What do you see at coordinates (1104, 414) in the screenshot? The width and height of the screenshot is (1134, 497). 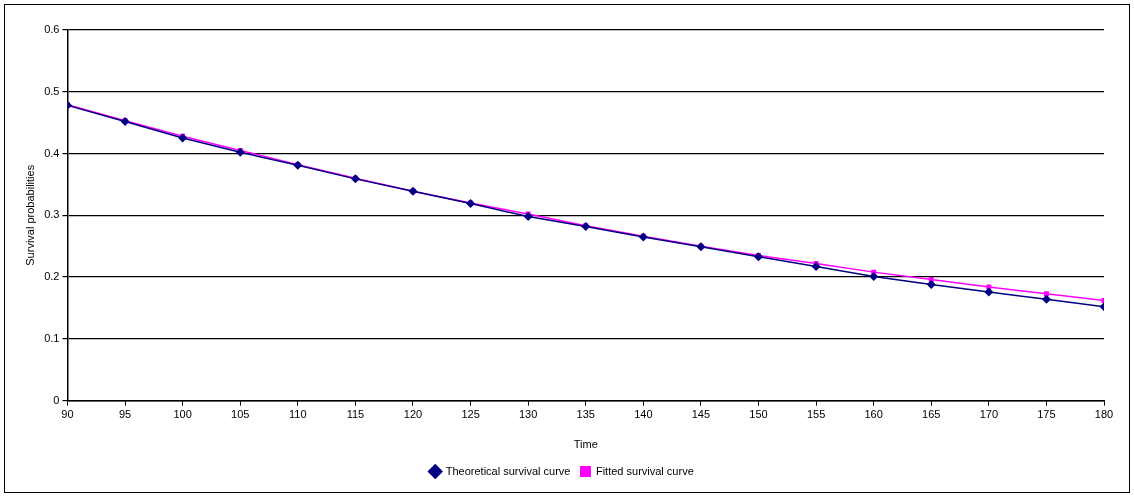 I see `x-tick-label: 180` at bounding box center [1104, 414].